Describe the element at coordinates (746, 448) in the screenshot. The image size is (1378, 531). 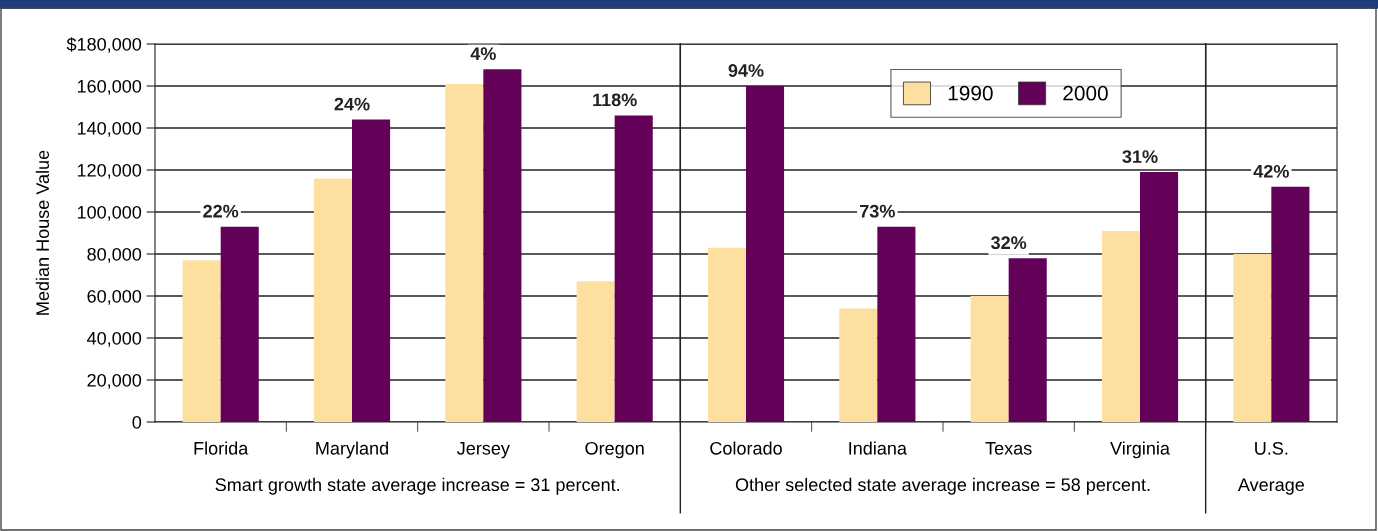
I see `x-tick-label: Colorado` at that location.